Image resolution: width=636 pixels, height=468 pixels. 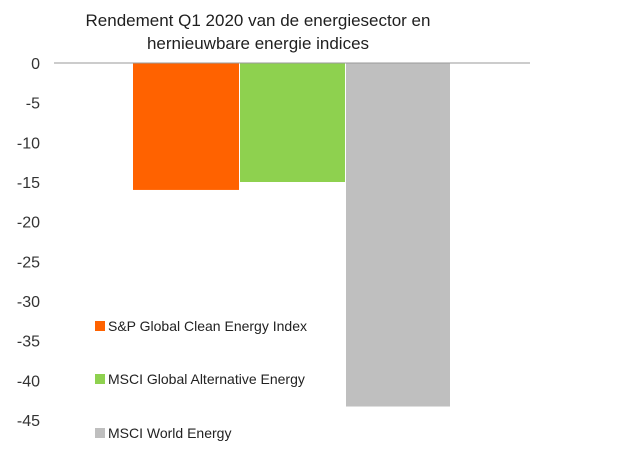 What do you see at coordinates (28, 183) in the screenshot?
I see `y-tick-label: -15` at bounding box center [28, 183].